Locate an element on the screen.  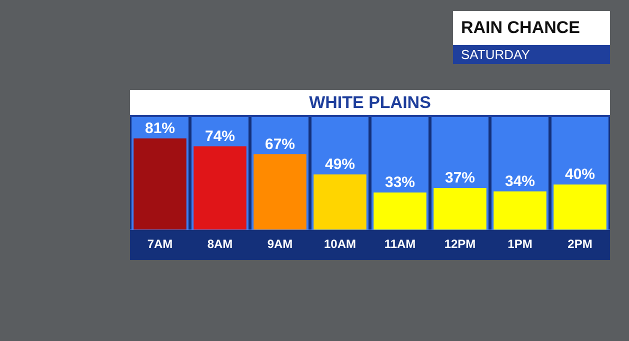
text: WHITE PLAINS is located at coordinates (370, 103).